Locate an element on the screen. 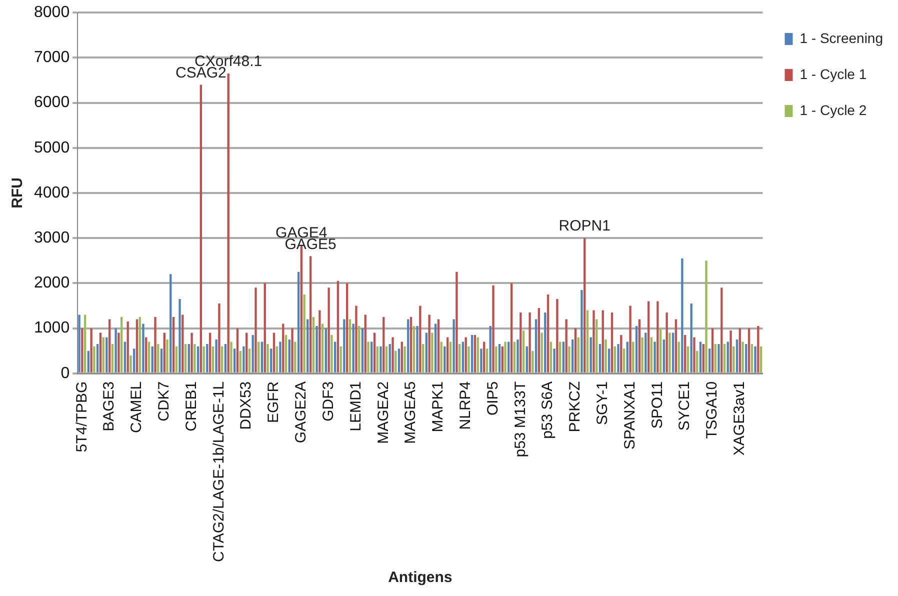 This screenshot has height=596, width=898. x-tick-label: CDK7 is located at coordinates (164, 401).